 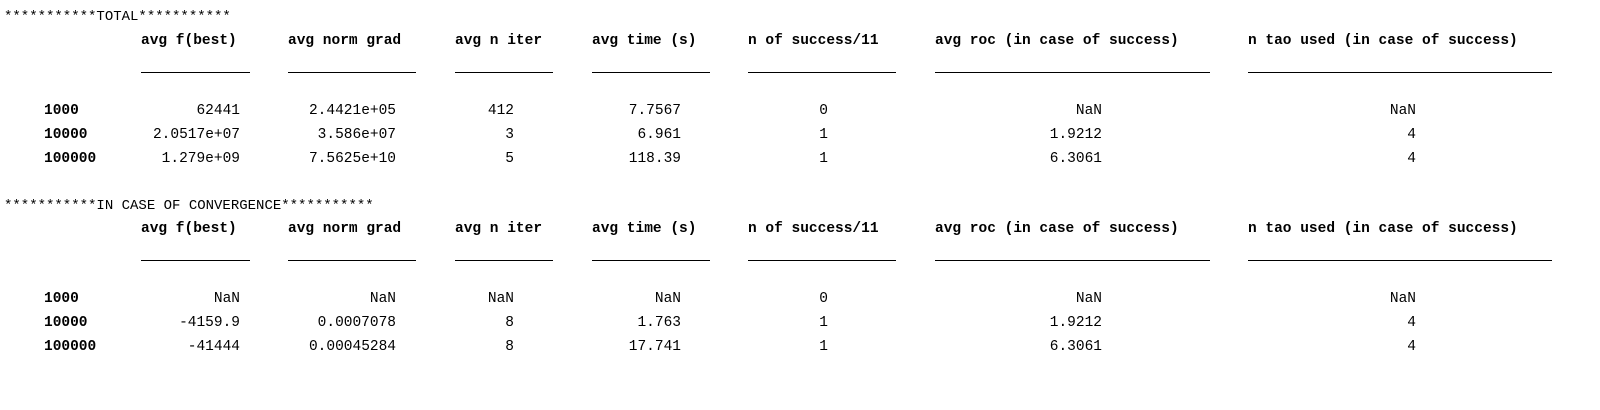 I want to click on cell-avg-f-best: 2.0517e+07, so click(x=196, y=135).